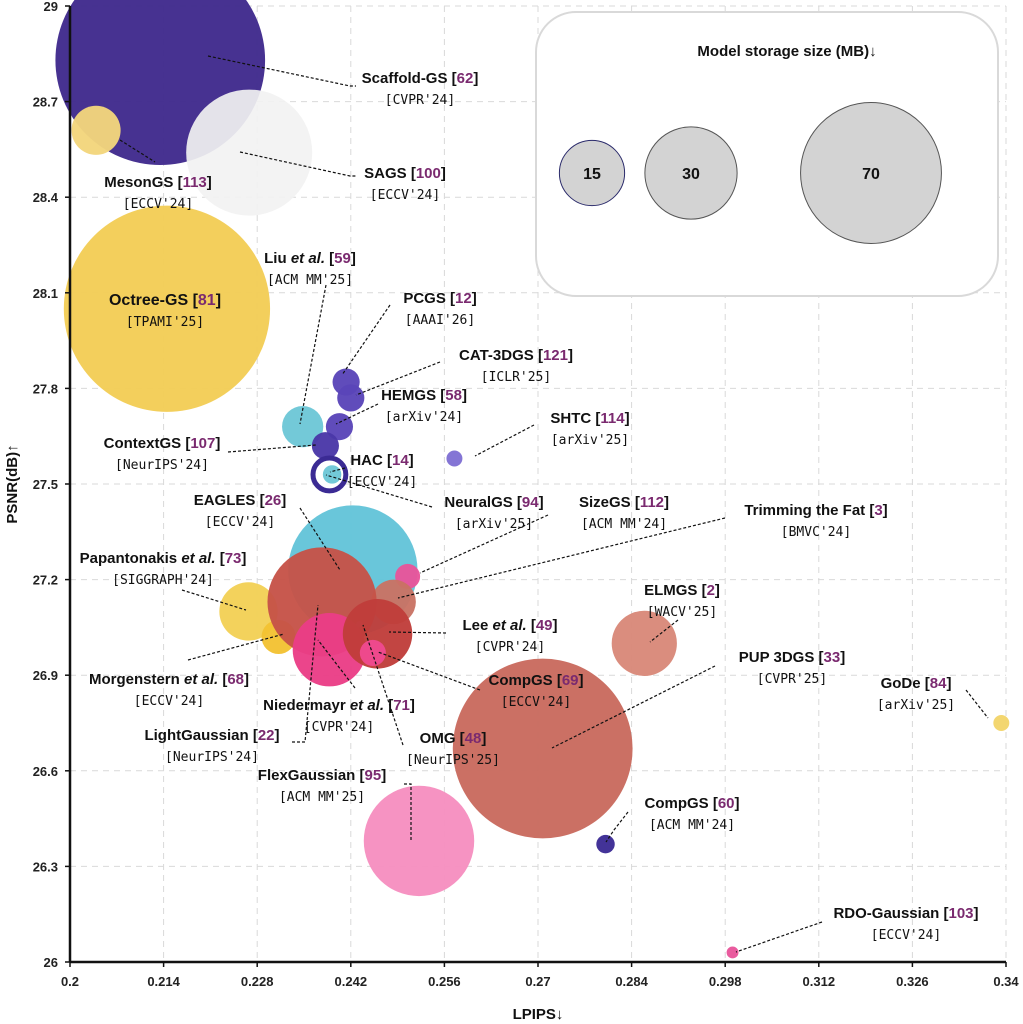 This screenshot has width=1023, height=1024. I want to click on y-tick-label: 28.1, so click(45, 293).